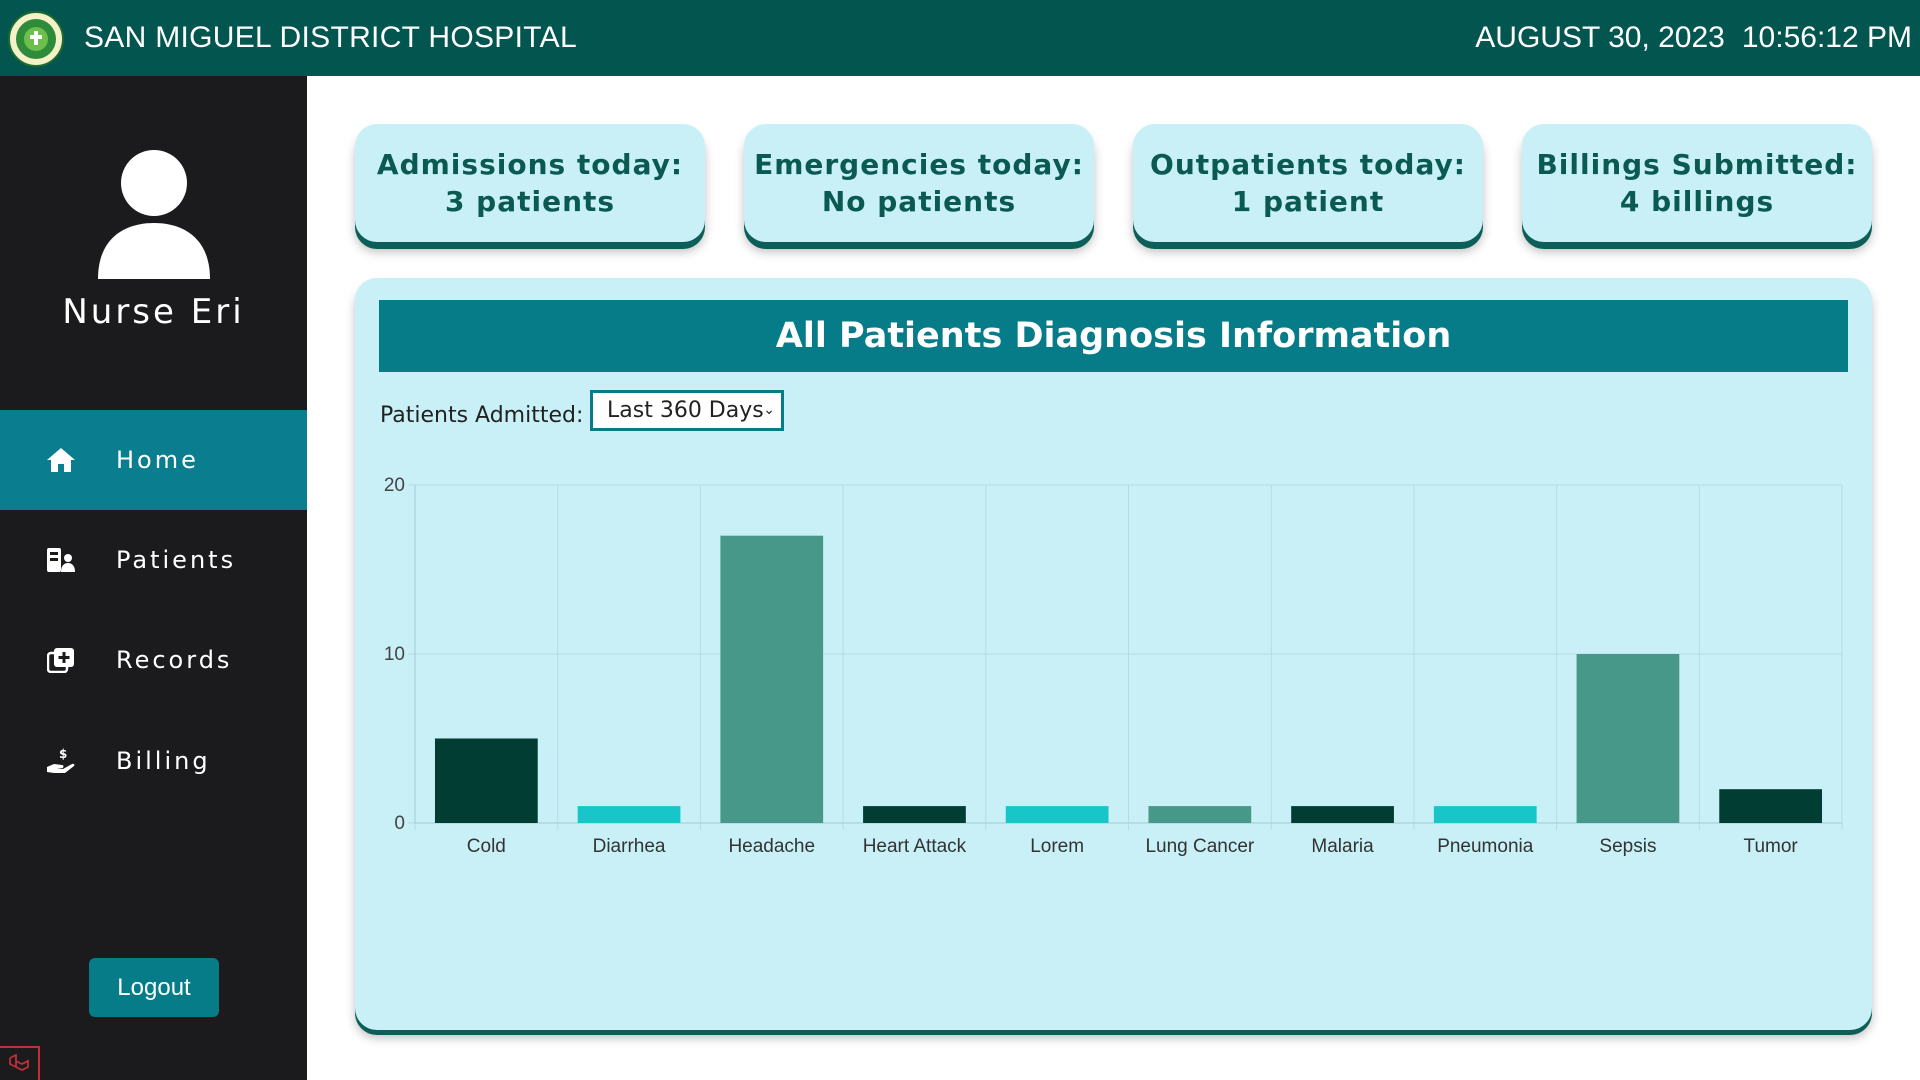 The width and height of the screenshot is (1920, 1080). I want to click on card-value: 4 billings, so click(1697, 201).